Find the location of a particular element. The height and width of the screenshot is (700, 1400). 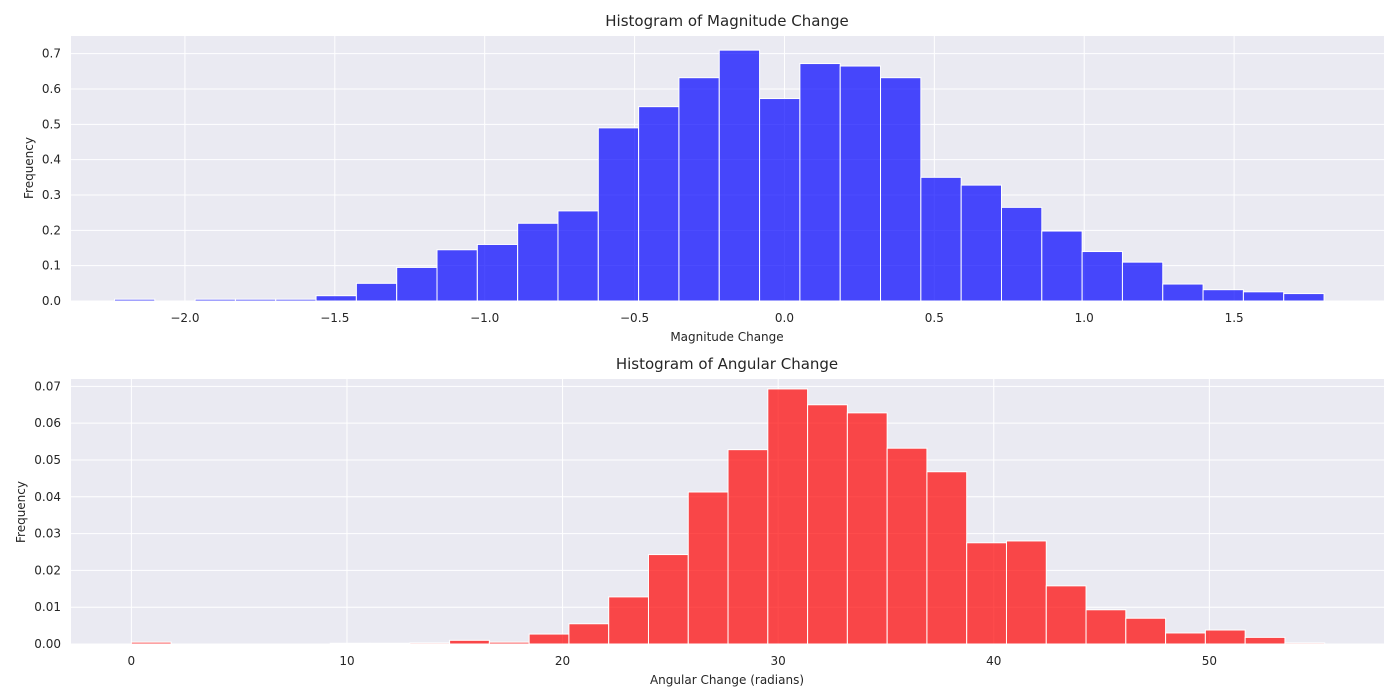

x-tick-label: 30 is located at coordinates (778, 661).